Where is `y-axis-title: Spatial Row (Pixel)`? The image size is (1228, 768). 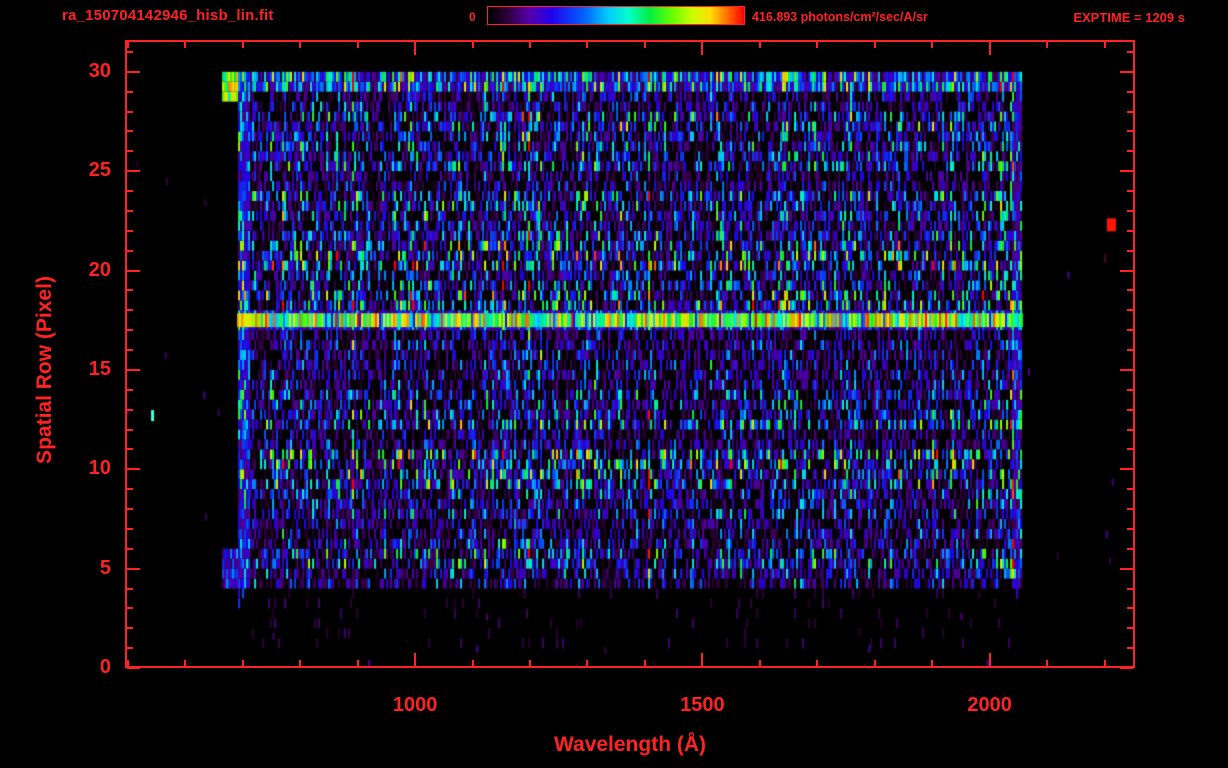 y-axis-title: Spatial Row (Pixel) is located at coordinates (44, 370).